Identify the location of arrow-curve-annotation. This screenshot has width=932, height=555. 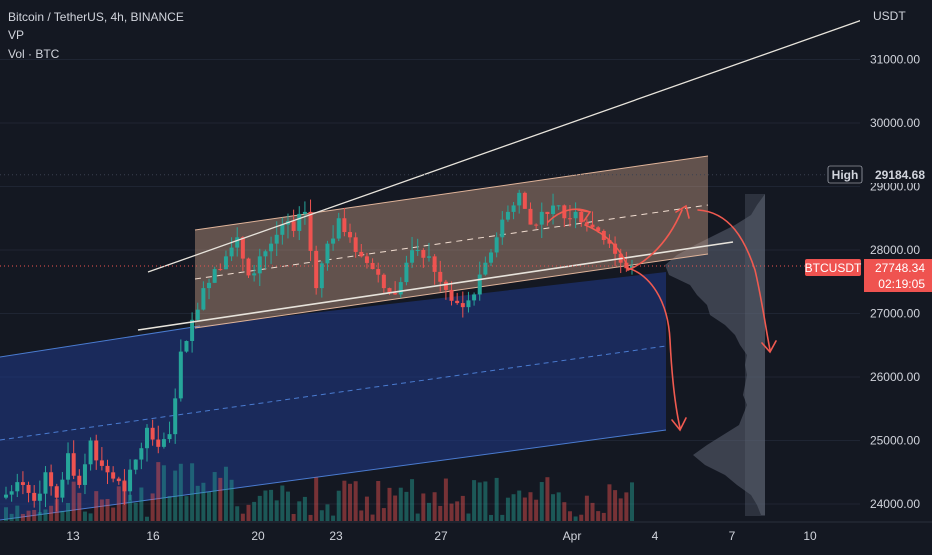
(633, 240).